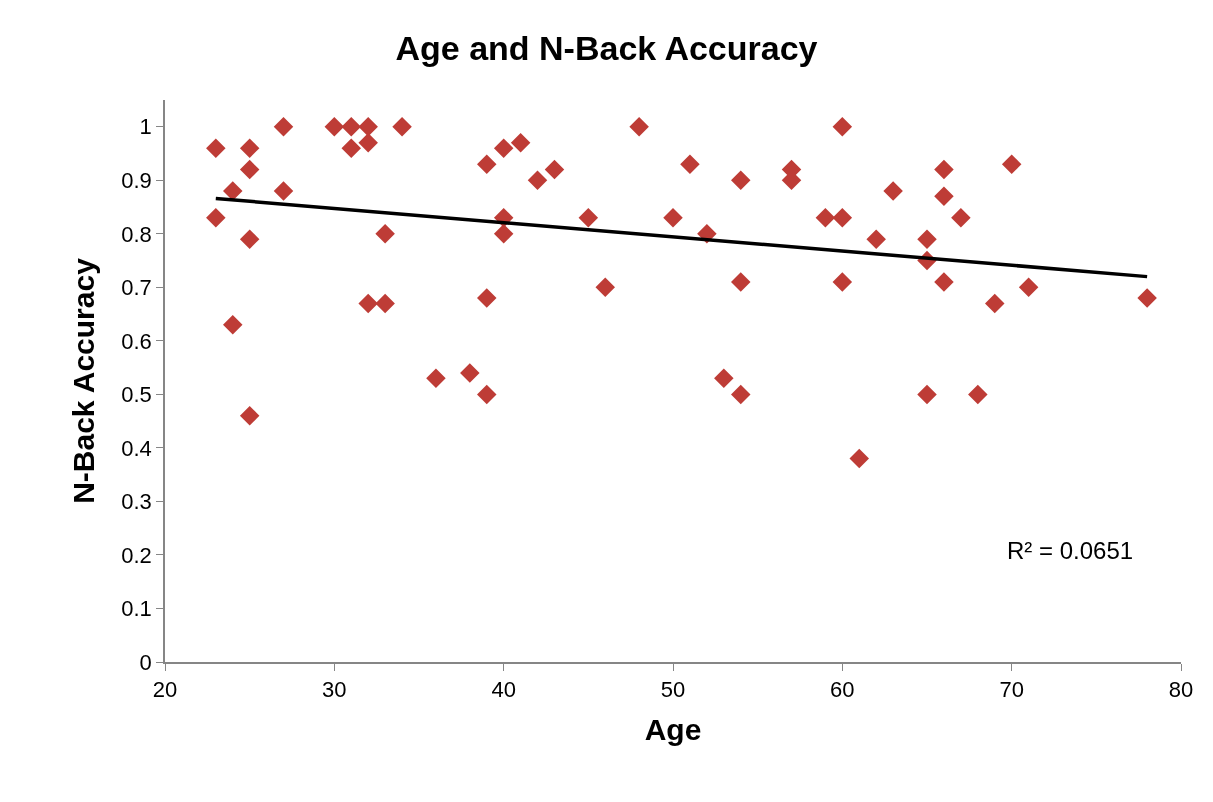  What do you see at coordinates (136, 234) in the screenshot?
I see `y-tick-label: 0.8` at bounding box center [136, 234].